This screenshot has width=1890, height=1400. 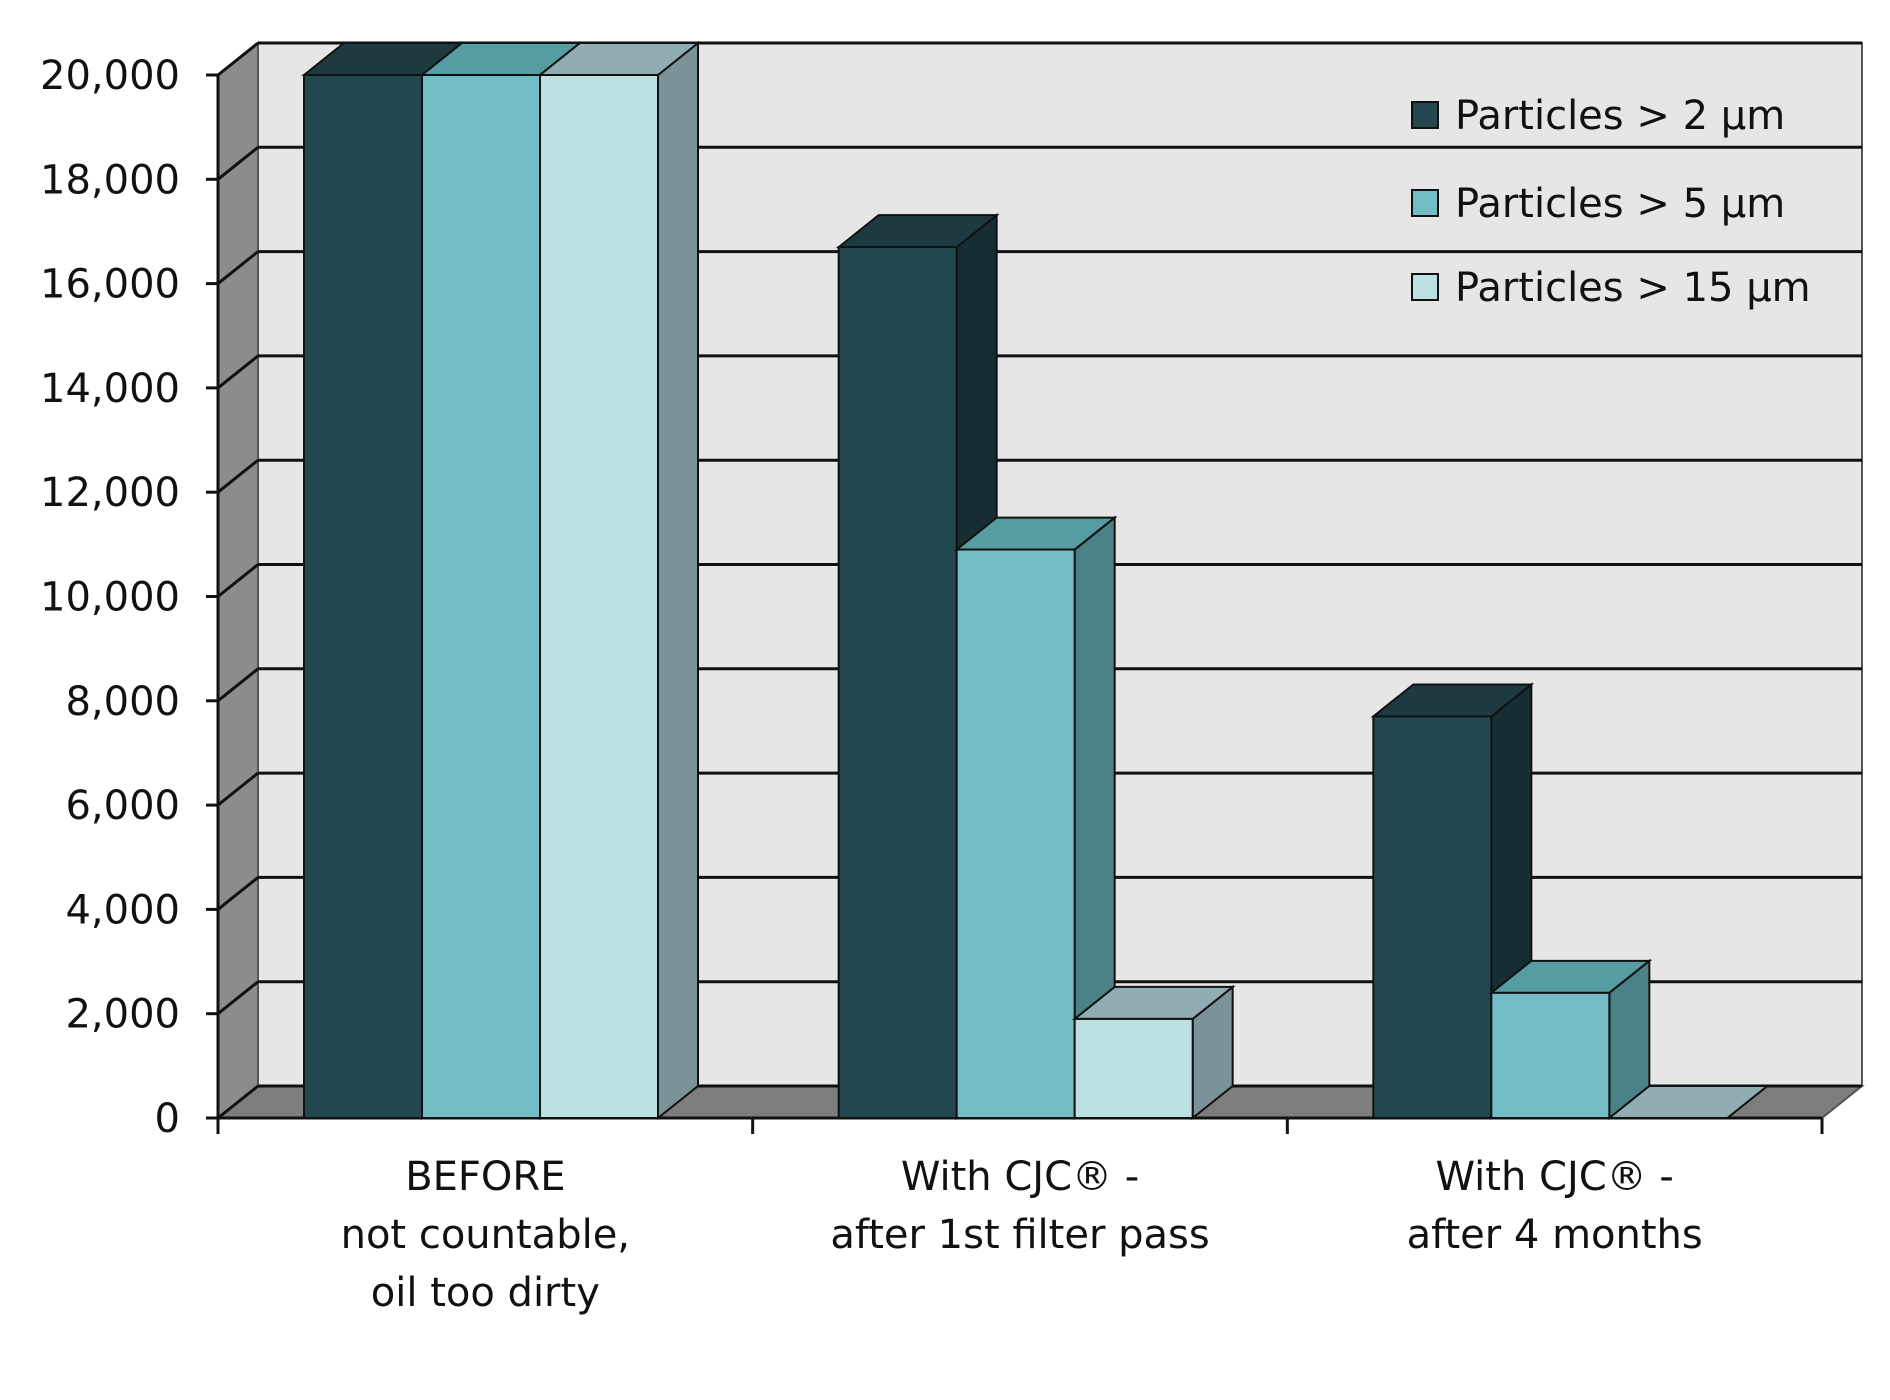 I want to click on x-category-label-line: oil too dirty, so click(x=485, y=1293).